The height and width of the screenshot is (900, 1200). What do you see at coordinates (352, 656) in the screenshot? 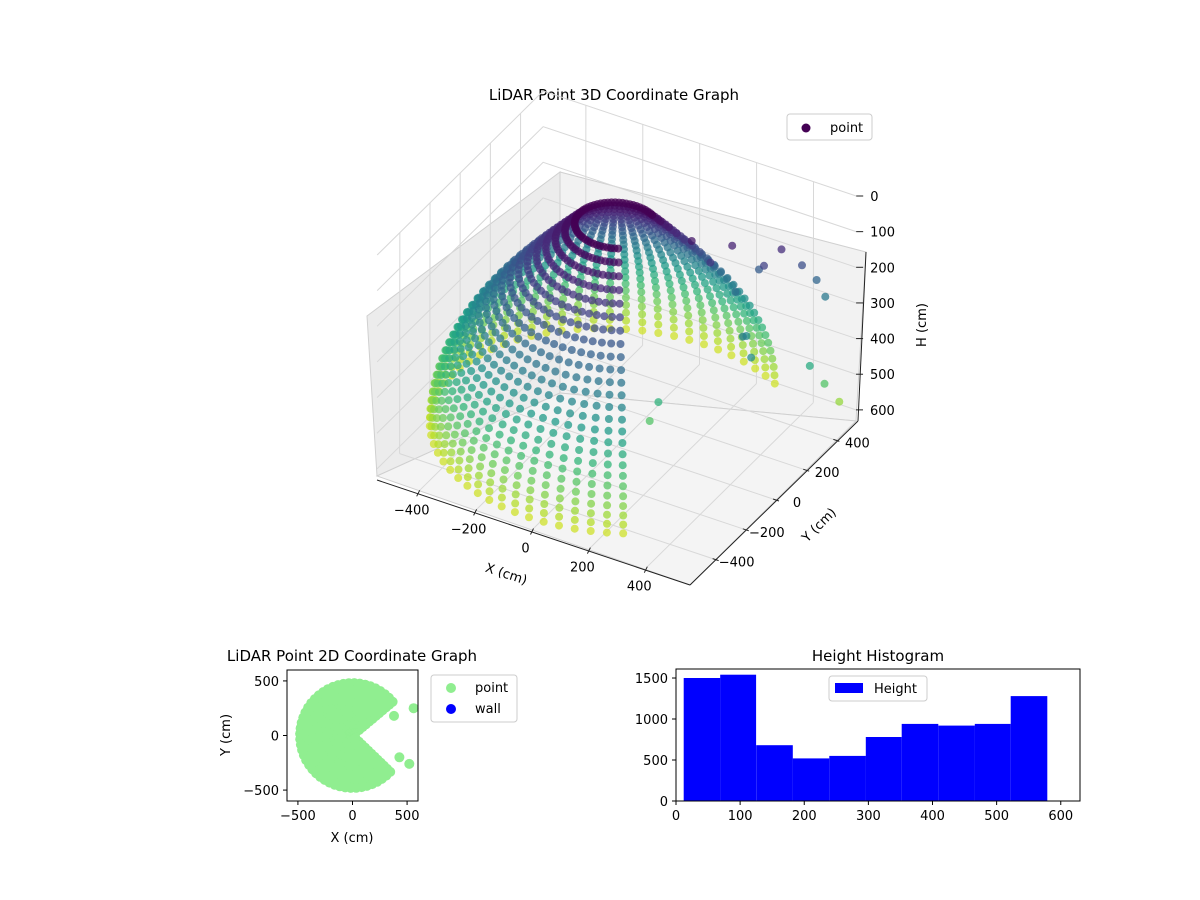
I see `chart-2d-title: LiDAR Point 2D Coordinate Graph` at bounding box center [352, 656].